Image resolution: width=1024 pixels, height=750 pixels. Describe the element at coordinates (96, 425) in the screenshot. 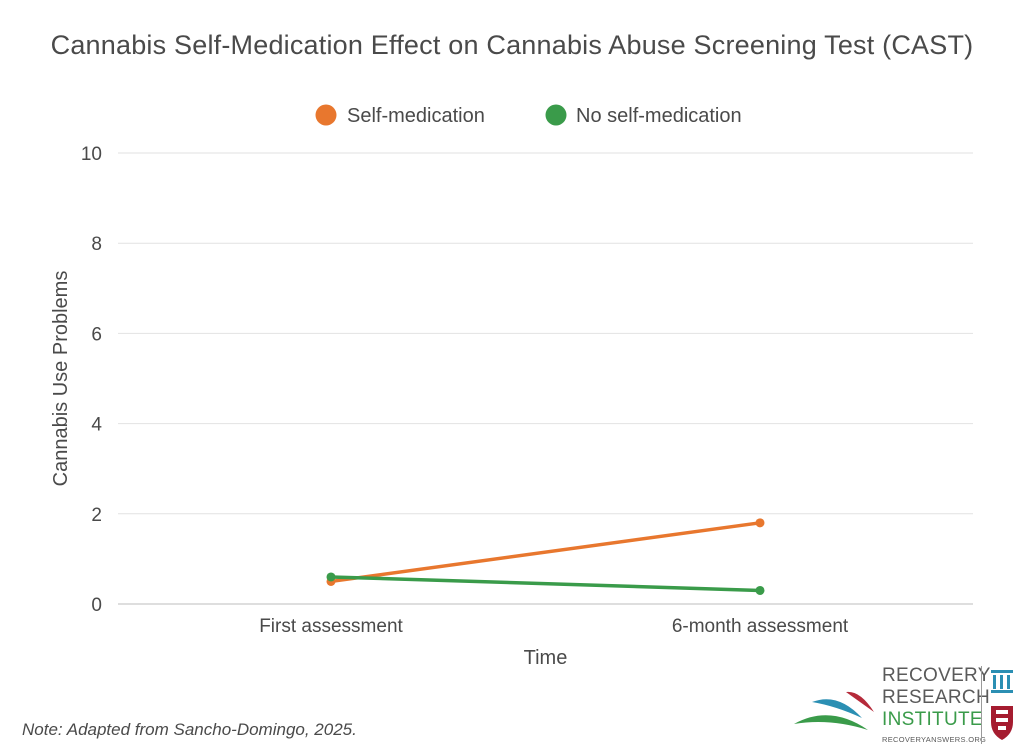

I see `y-tick-label-4: 4` at that location.